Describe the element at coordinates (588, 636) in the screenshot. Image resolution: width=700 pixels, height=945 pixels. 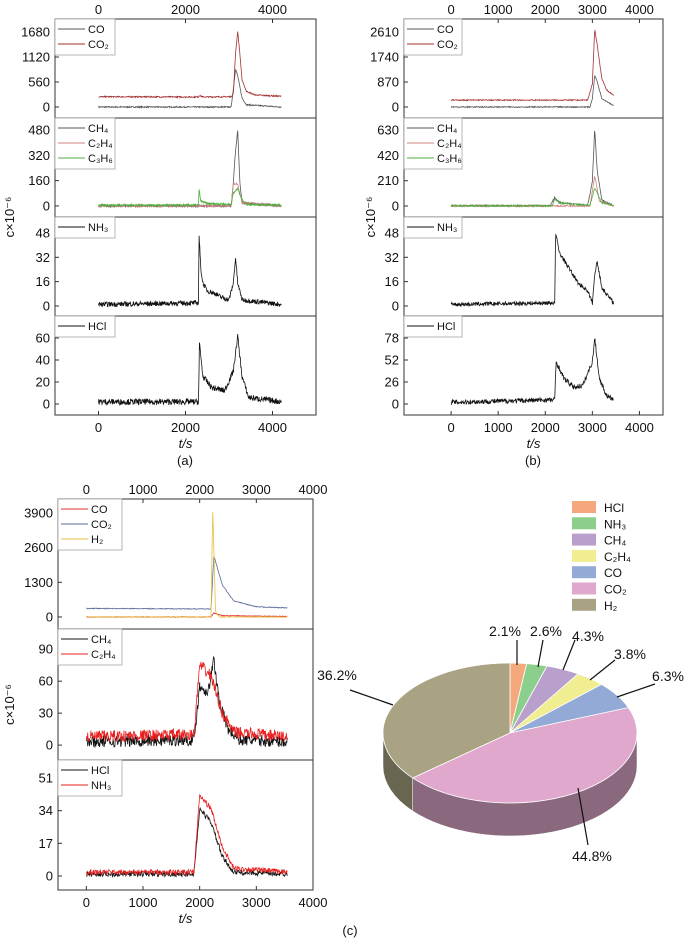
I see `pie-label: 4.3%` at that location.